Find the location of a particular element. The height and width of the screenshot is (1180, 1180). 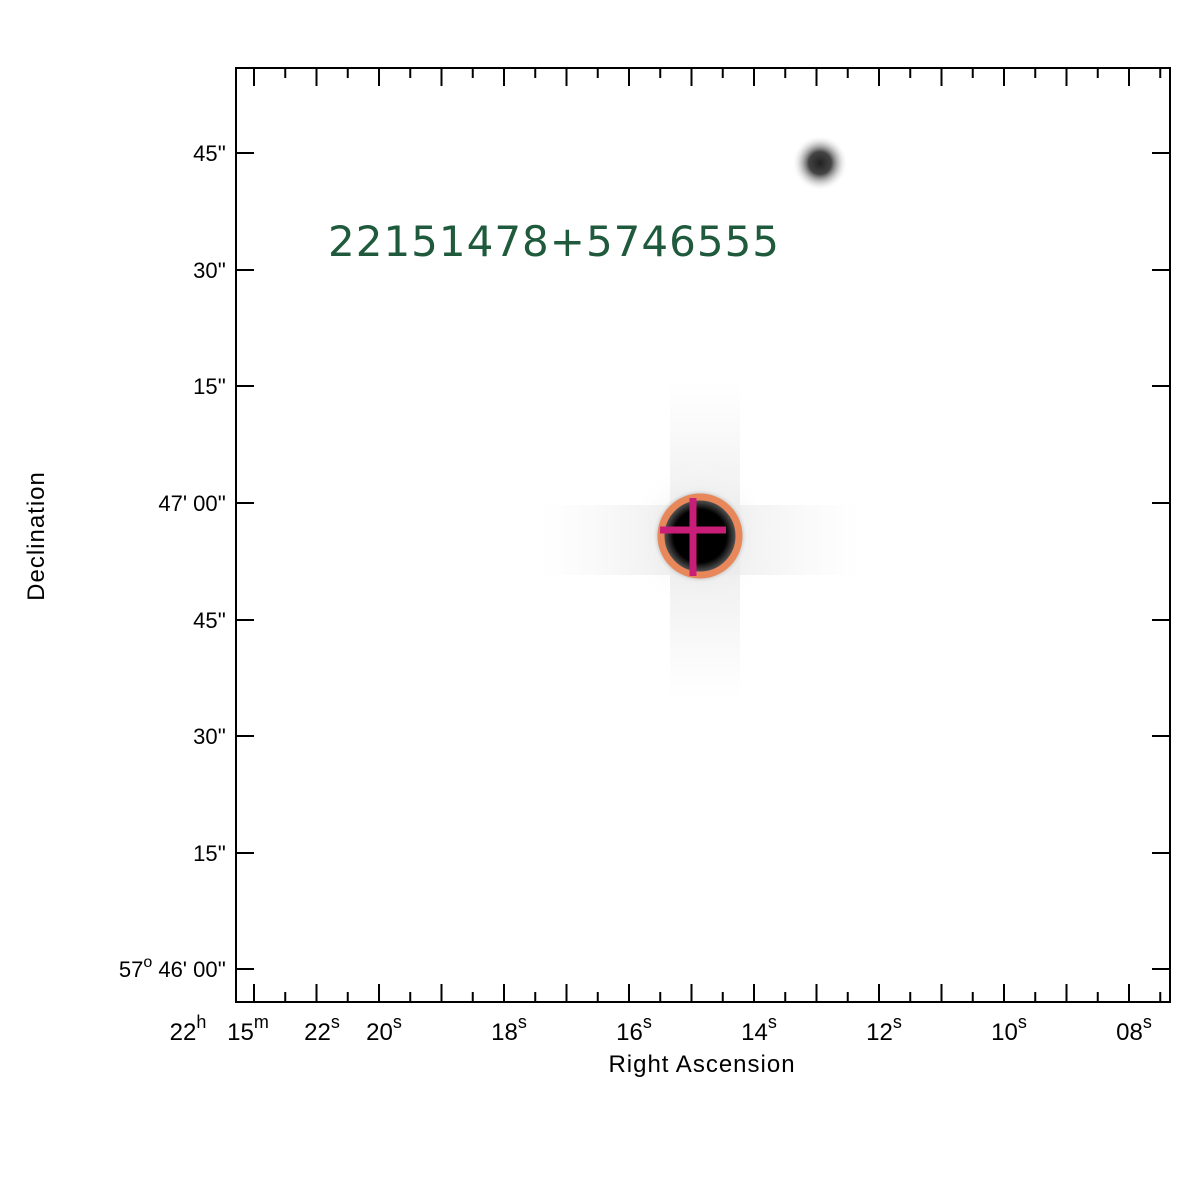

ra-hours-label: 22h is located at coordinates (188, 1029).